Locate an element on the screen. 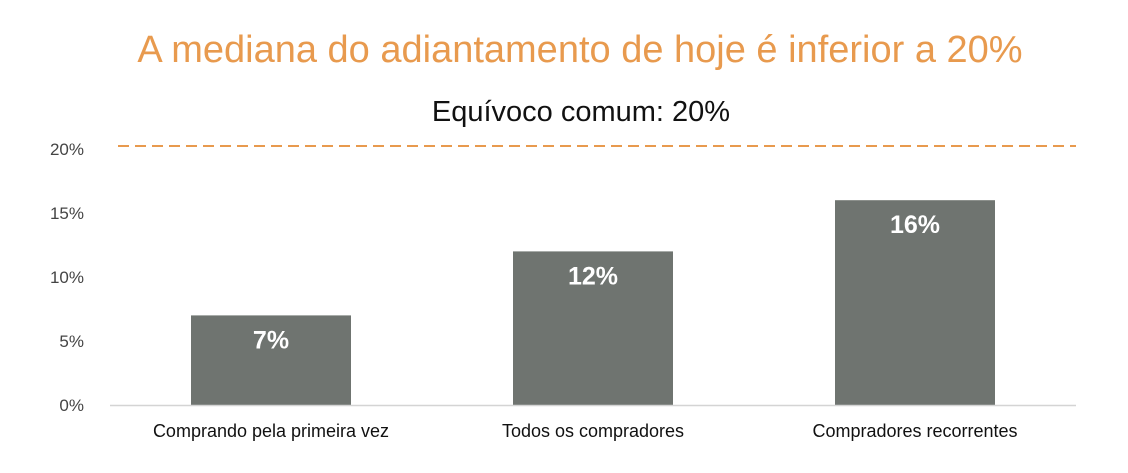  x-tick-label: Todos os compradores is located at coordinates (593, 431).